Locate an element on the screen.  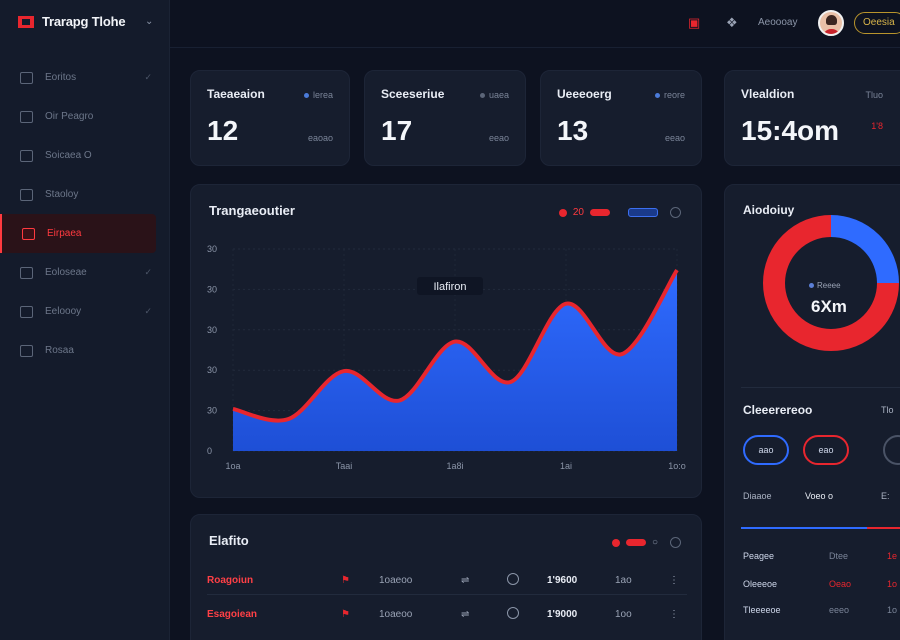
stat-value: 12 is located at coordinates (223, 130).